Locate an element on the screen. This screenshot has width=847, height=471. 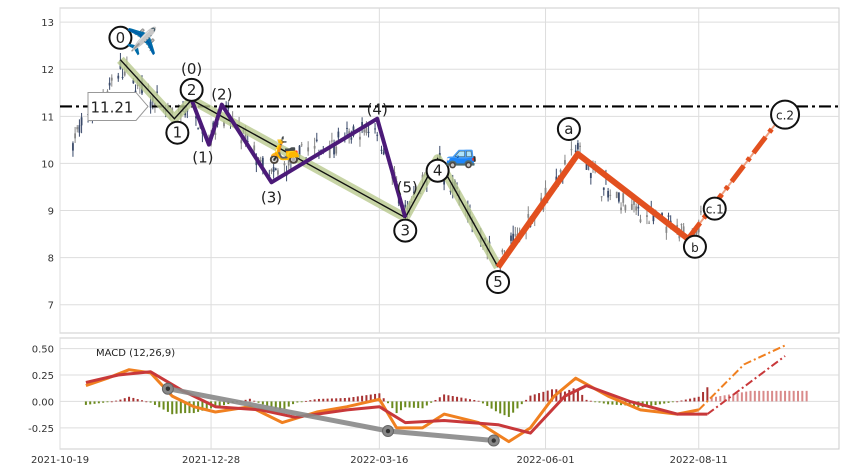
sub-wave-line is located at coordinates (298, 159).